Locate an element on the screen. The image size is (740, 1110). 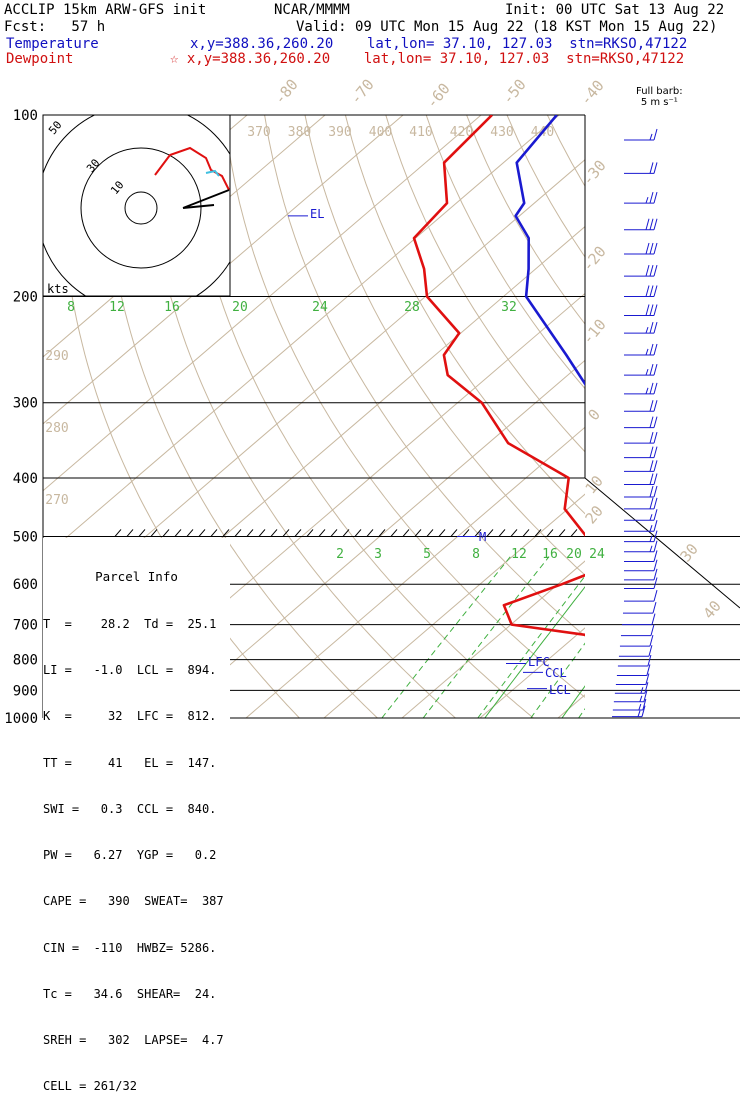
isotherm-label: 0 is located at coordinates (594, 415).